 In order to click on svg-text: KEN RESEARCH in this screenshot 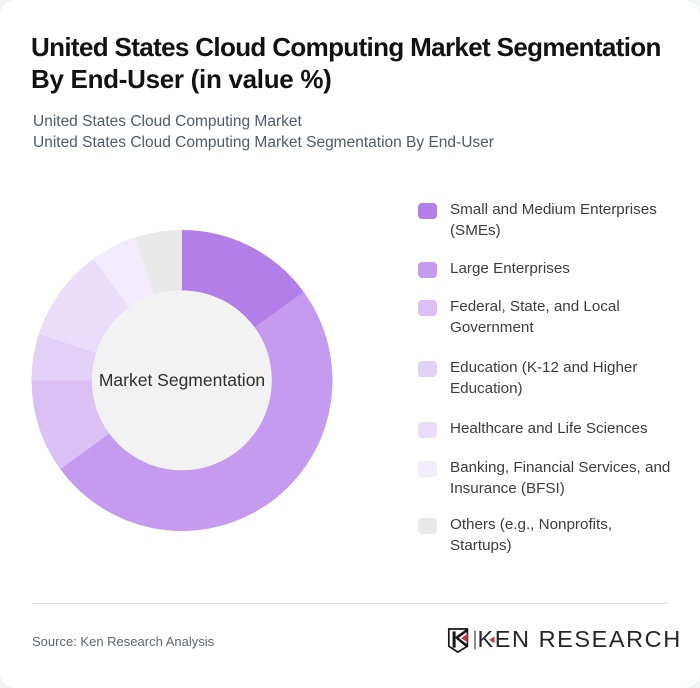, I will do `click(579, 639)`.